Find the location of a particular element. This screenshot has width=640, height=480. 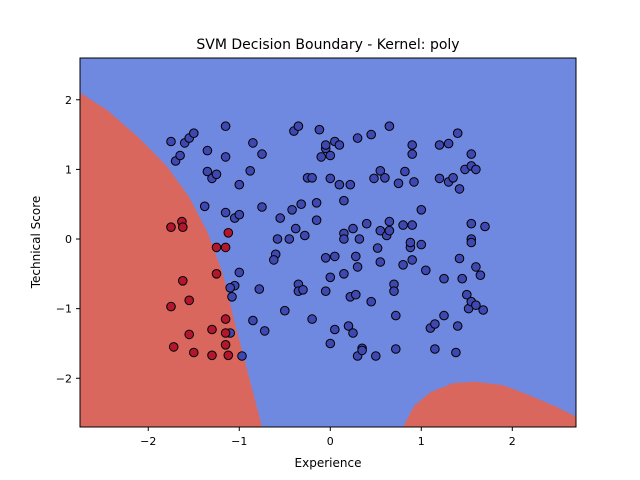

x-tick-label: −2 is located at coordinates (148, 441).